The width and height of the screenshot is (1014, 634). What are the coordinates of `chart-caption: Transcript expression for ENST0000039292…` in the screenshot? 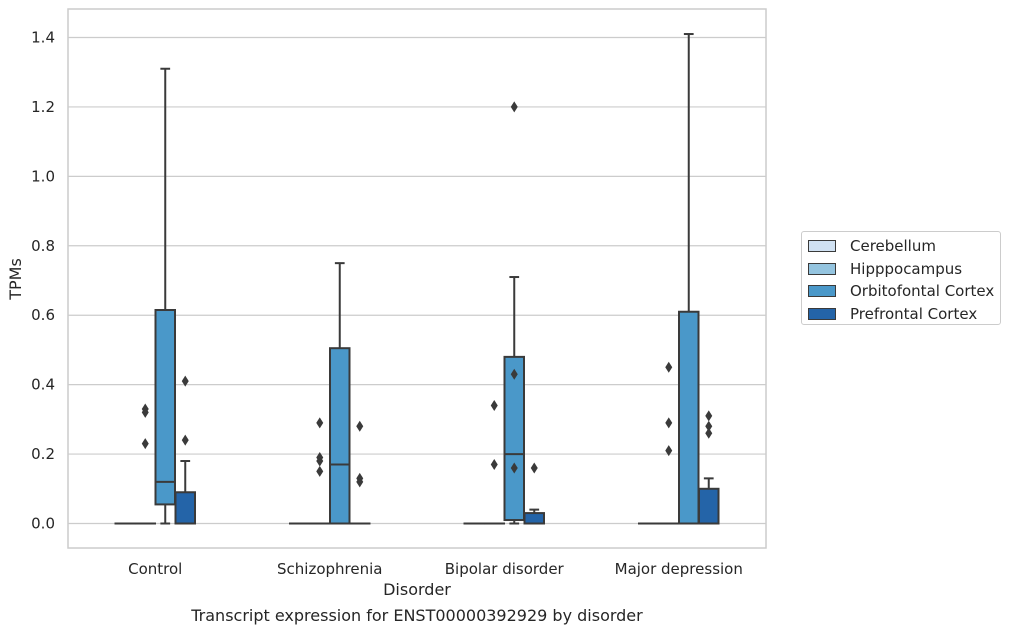 It's located at (417, 615).